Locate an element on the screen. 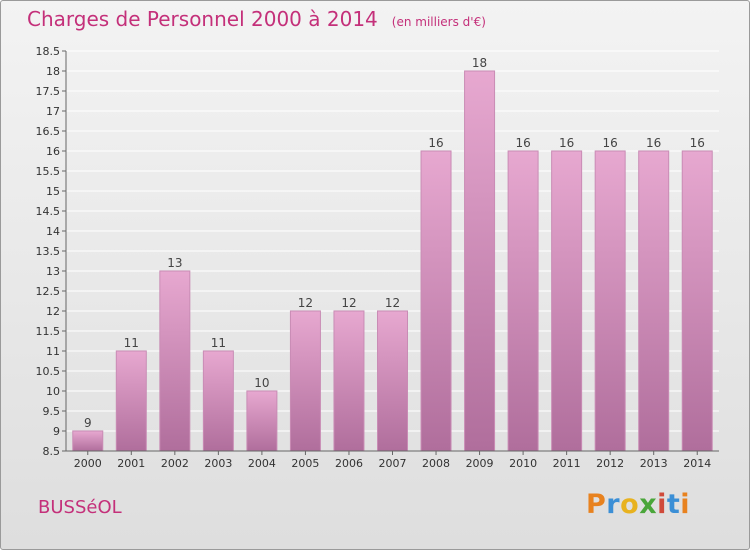 The image size is (750, 550). x-tick-label: 2013 is located at coordinates (654, 463).